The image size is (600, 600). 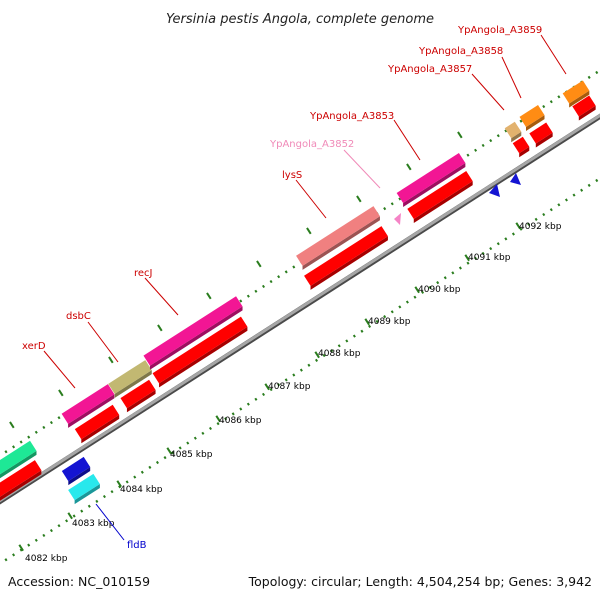 I want to click on kbp-label-4085: 4085 kbp, so click(x=191, y=455).